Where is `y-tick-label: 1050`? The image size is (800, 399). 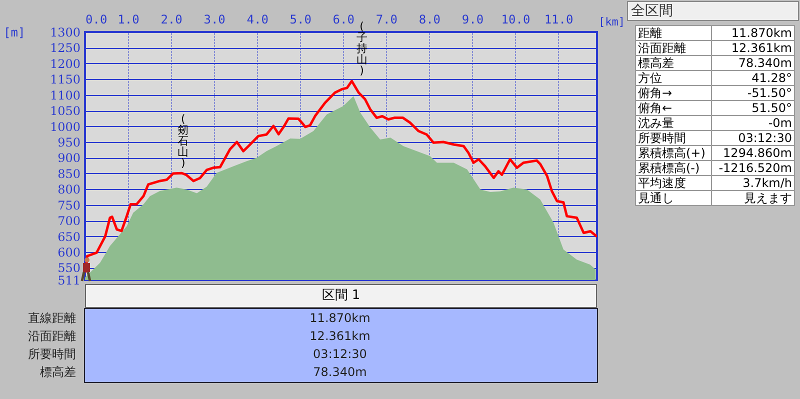 y-tick-label: 1050 is located at coordinates (65, 111).